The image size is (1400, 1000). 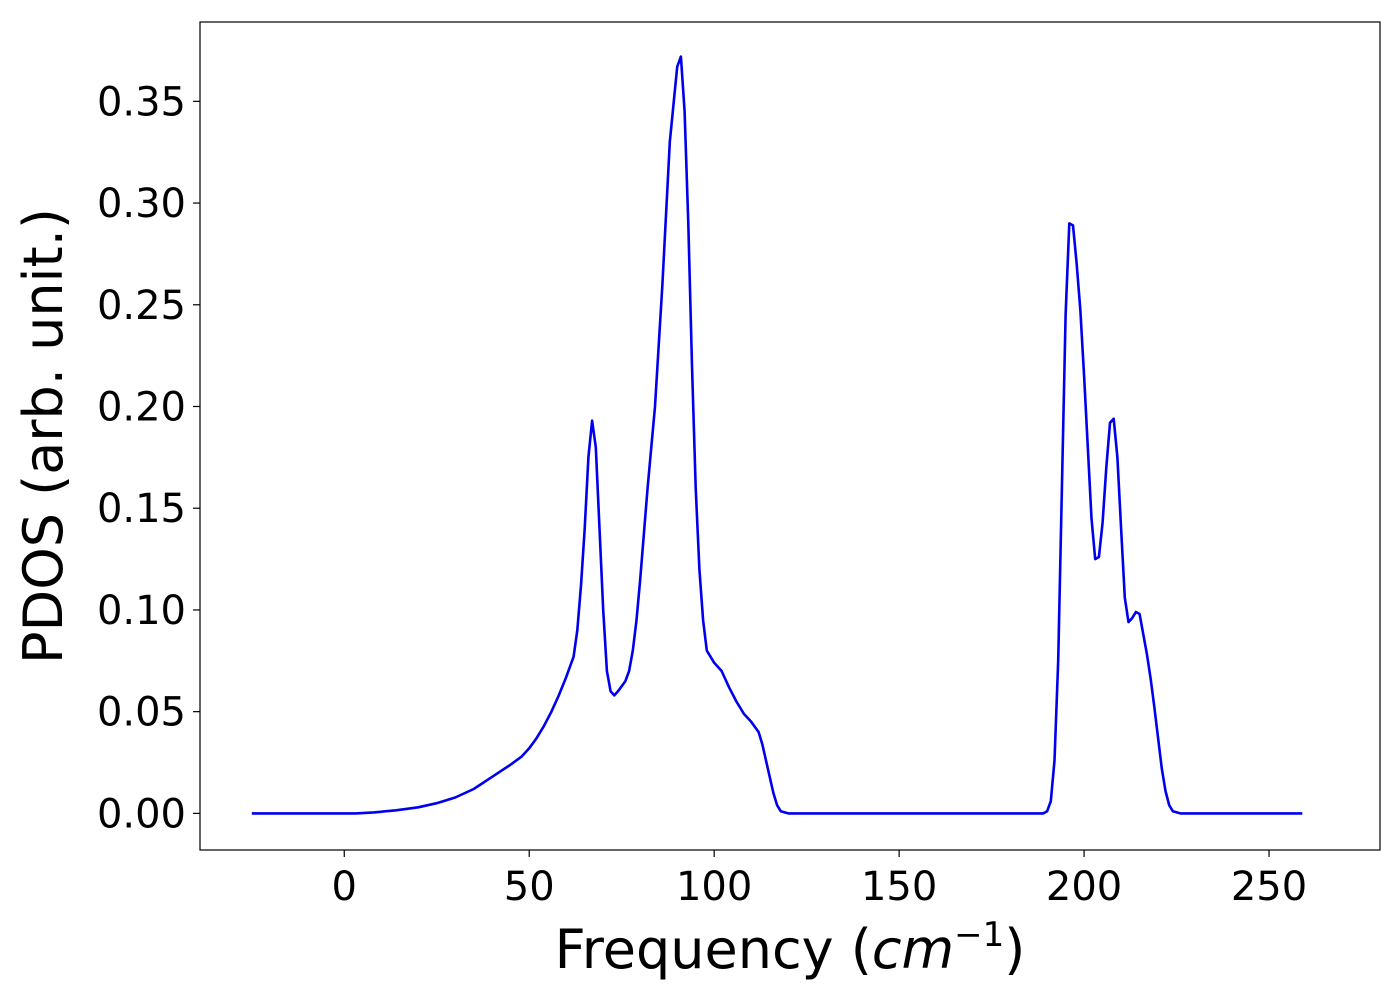 I want to click on y-tick-label: 0.15, so click(x=141, y=509).